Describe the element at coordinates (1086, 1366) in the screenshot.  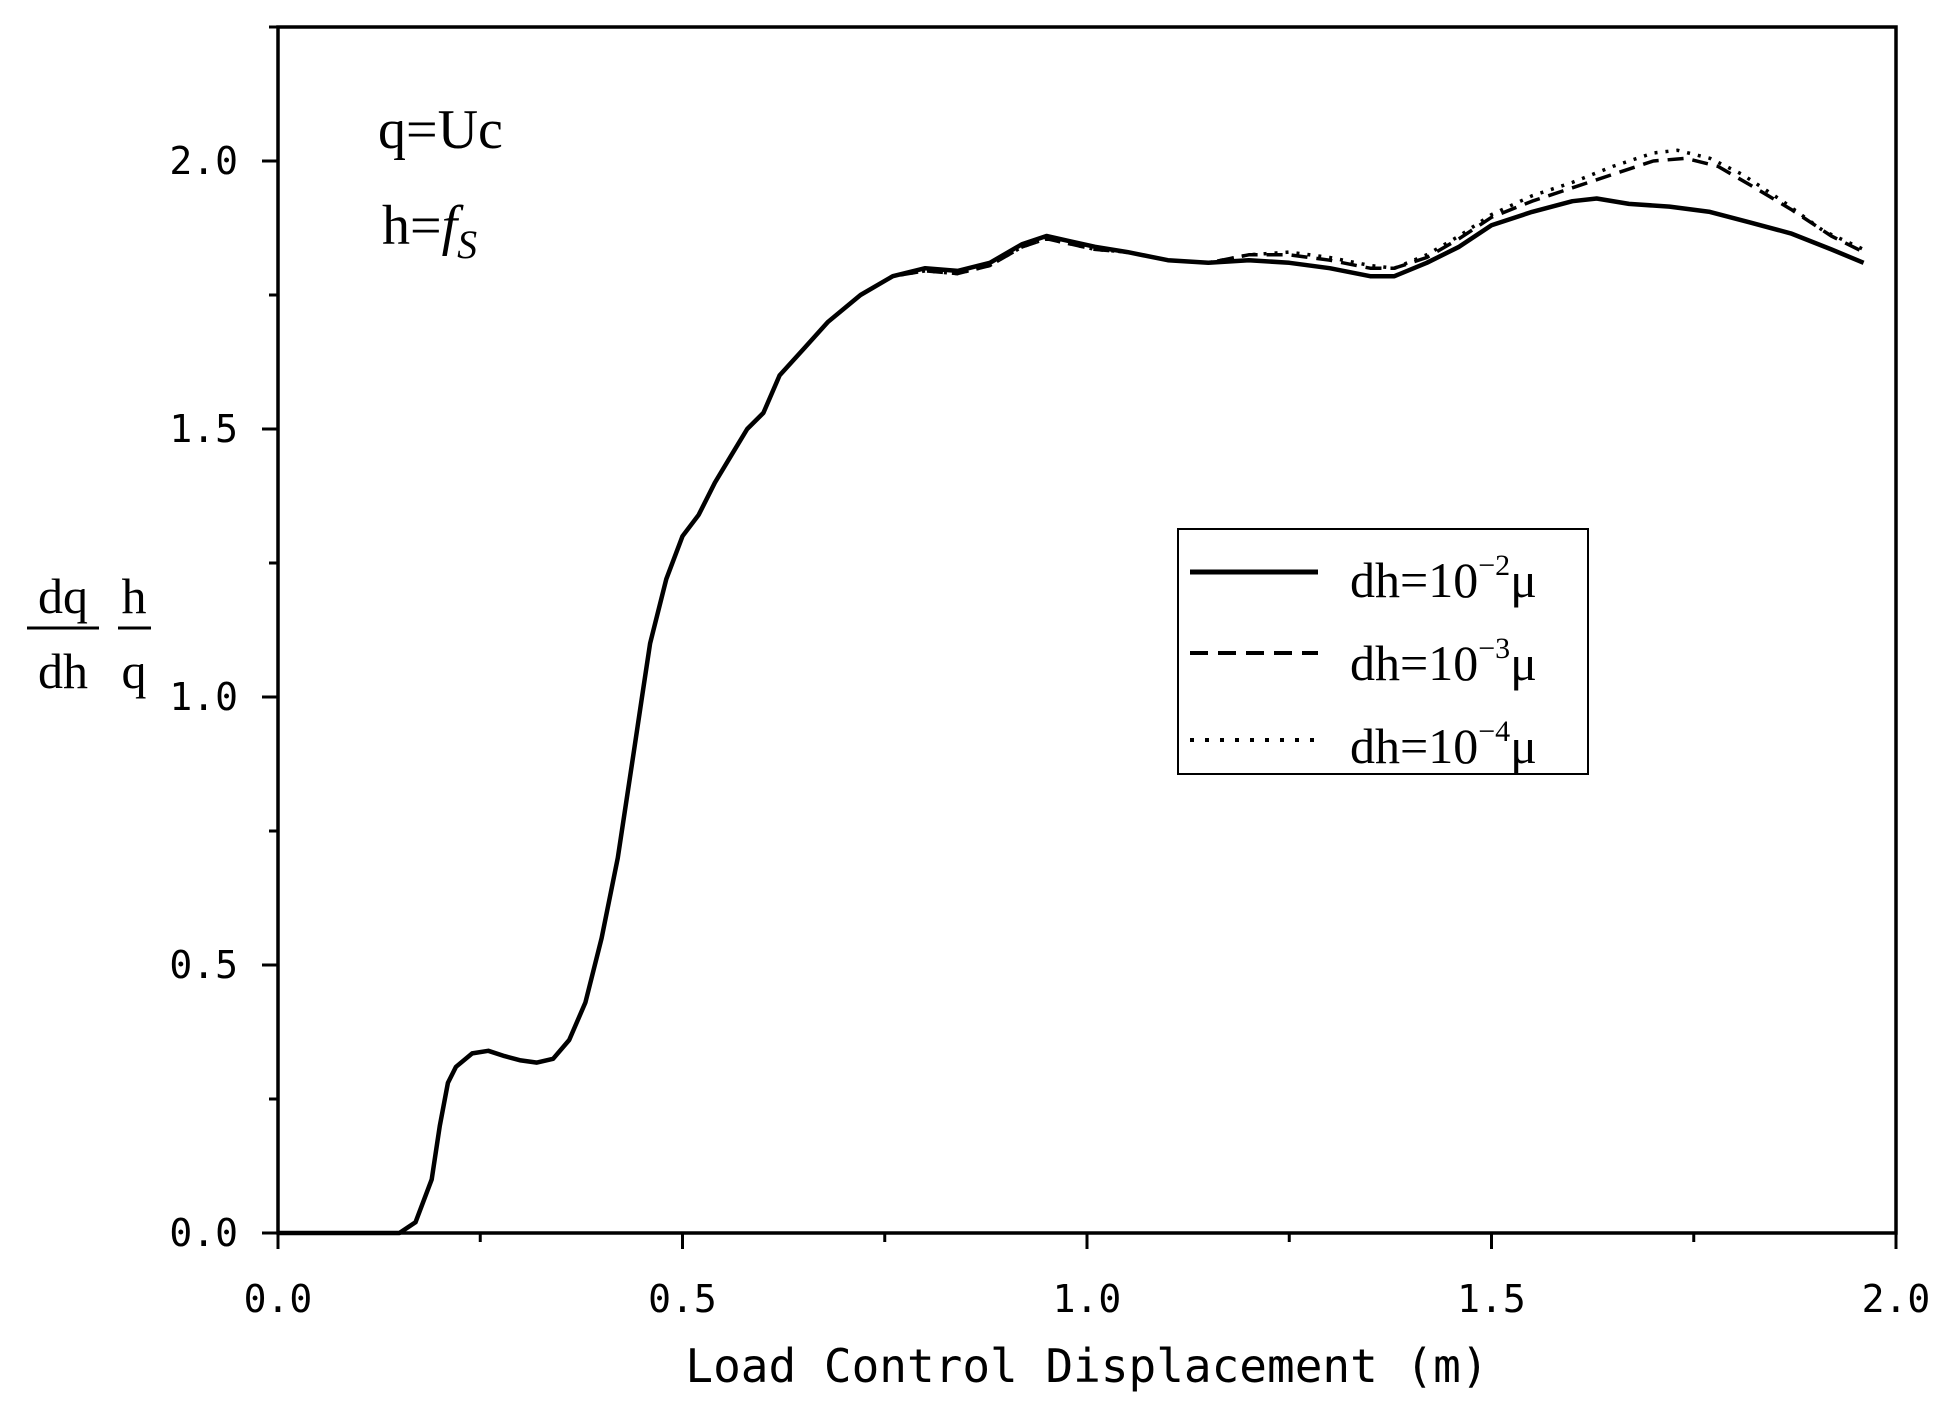
I see `x-axis-title: Load Control Displacement (m)` at that location.